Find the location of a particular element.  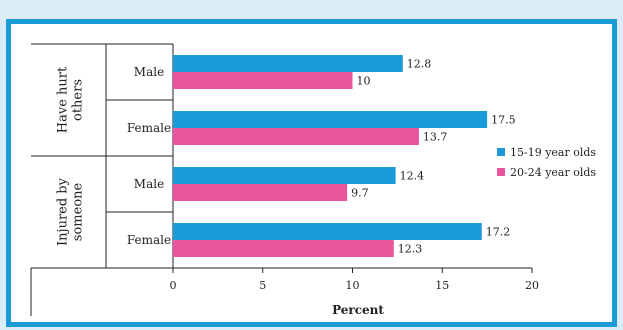

x-tick-label: 15 is located at coordinates (442, 285).